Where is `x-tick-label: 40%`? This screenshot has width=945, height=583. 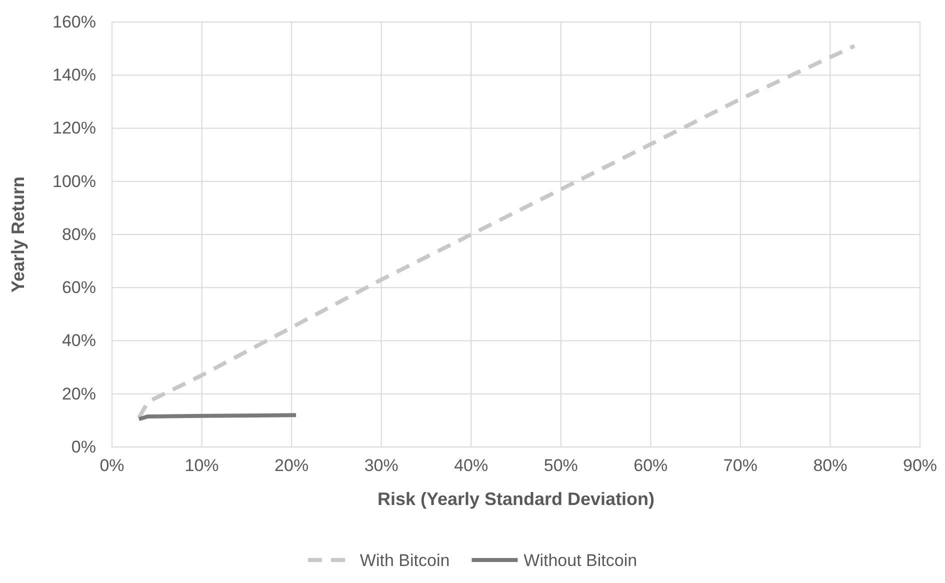
x-tick-label: 40% is located at coordinates (471, 466).